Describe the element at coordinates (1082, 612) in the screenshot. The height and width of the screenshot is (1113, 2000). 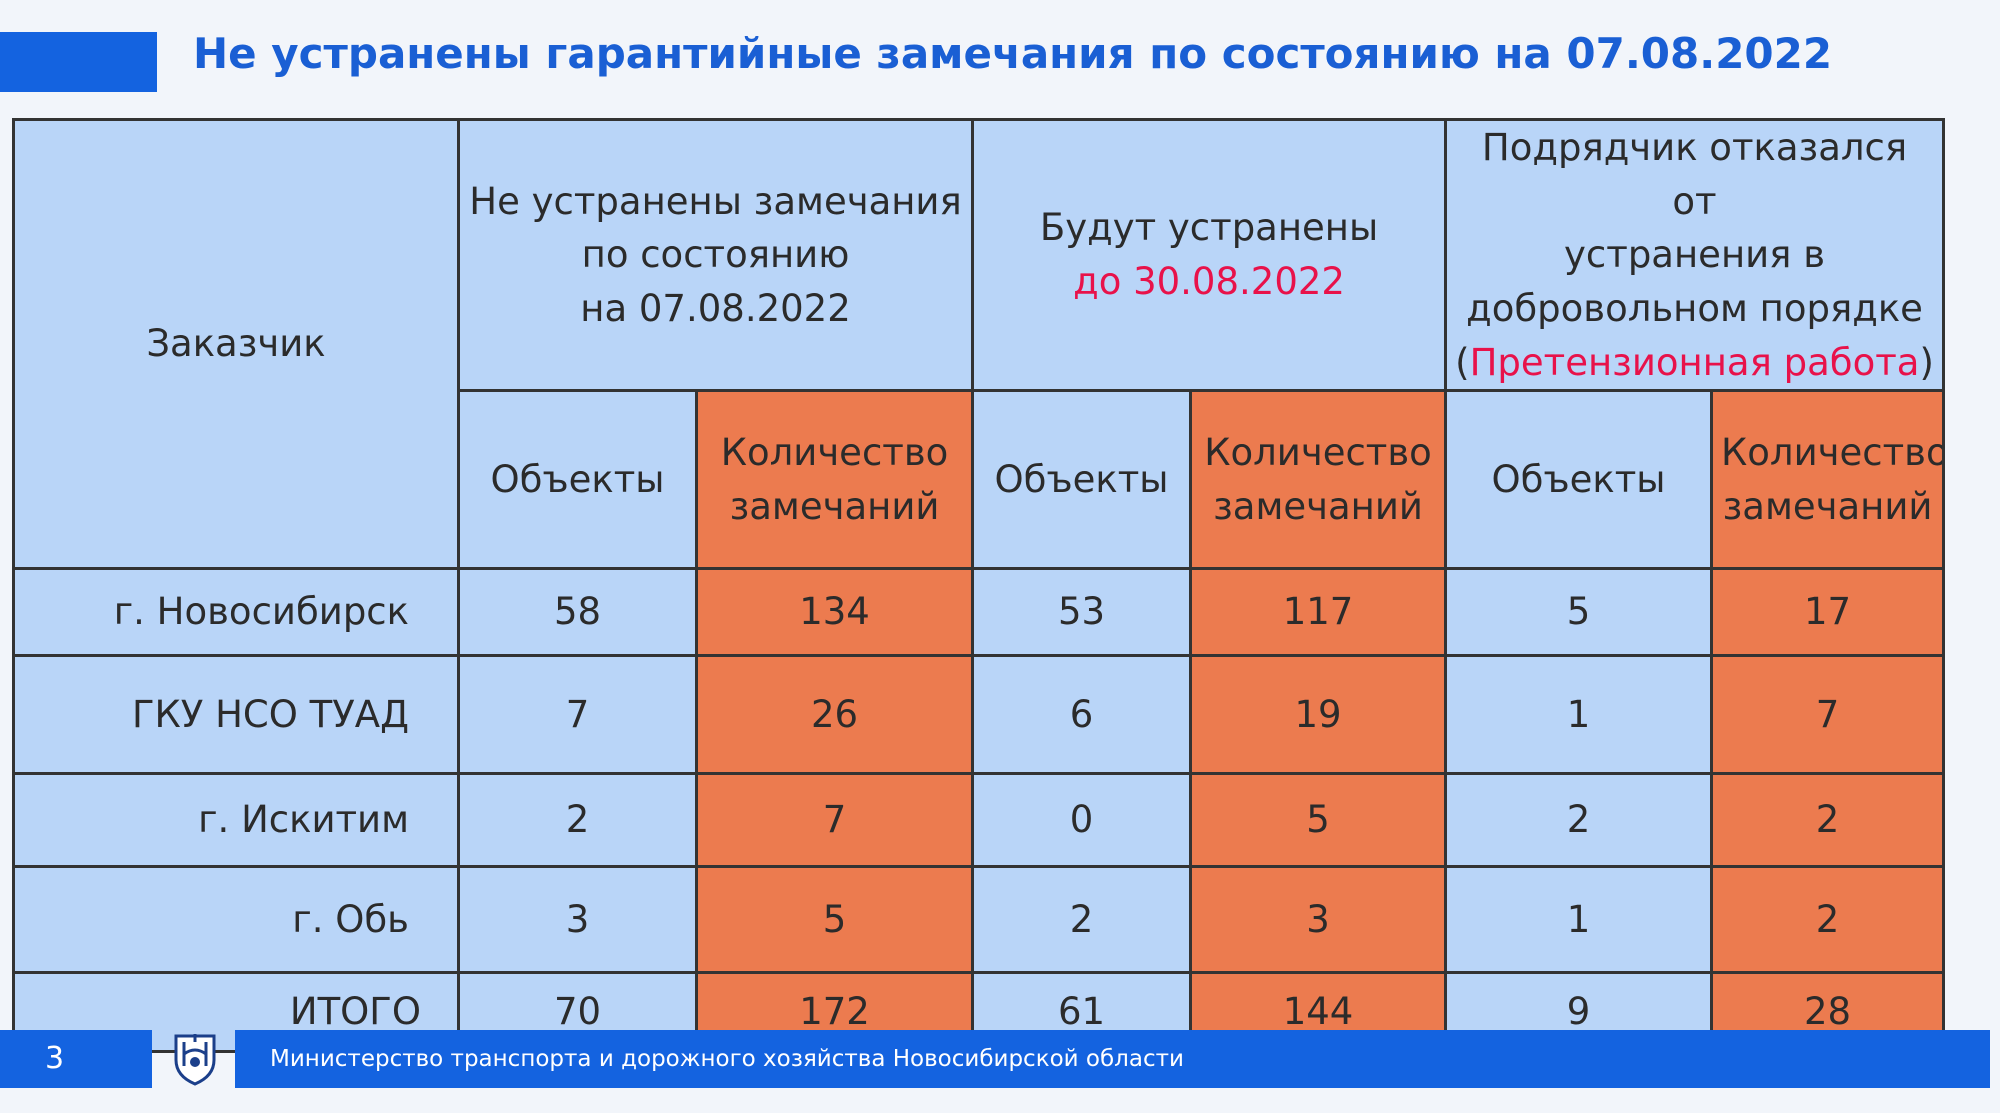
I see `objects-cell: 53` at that location.